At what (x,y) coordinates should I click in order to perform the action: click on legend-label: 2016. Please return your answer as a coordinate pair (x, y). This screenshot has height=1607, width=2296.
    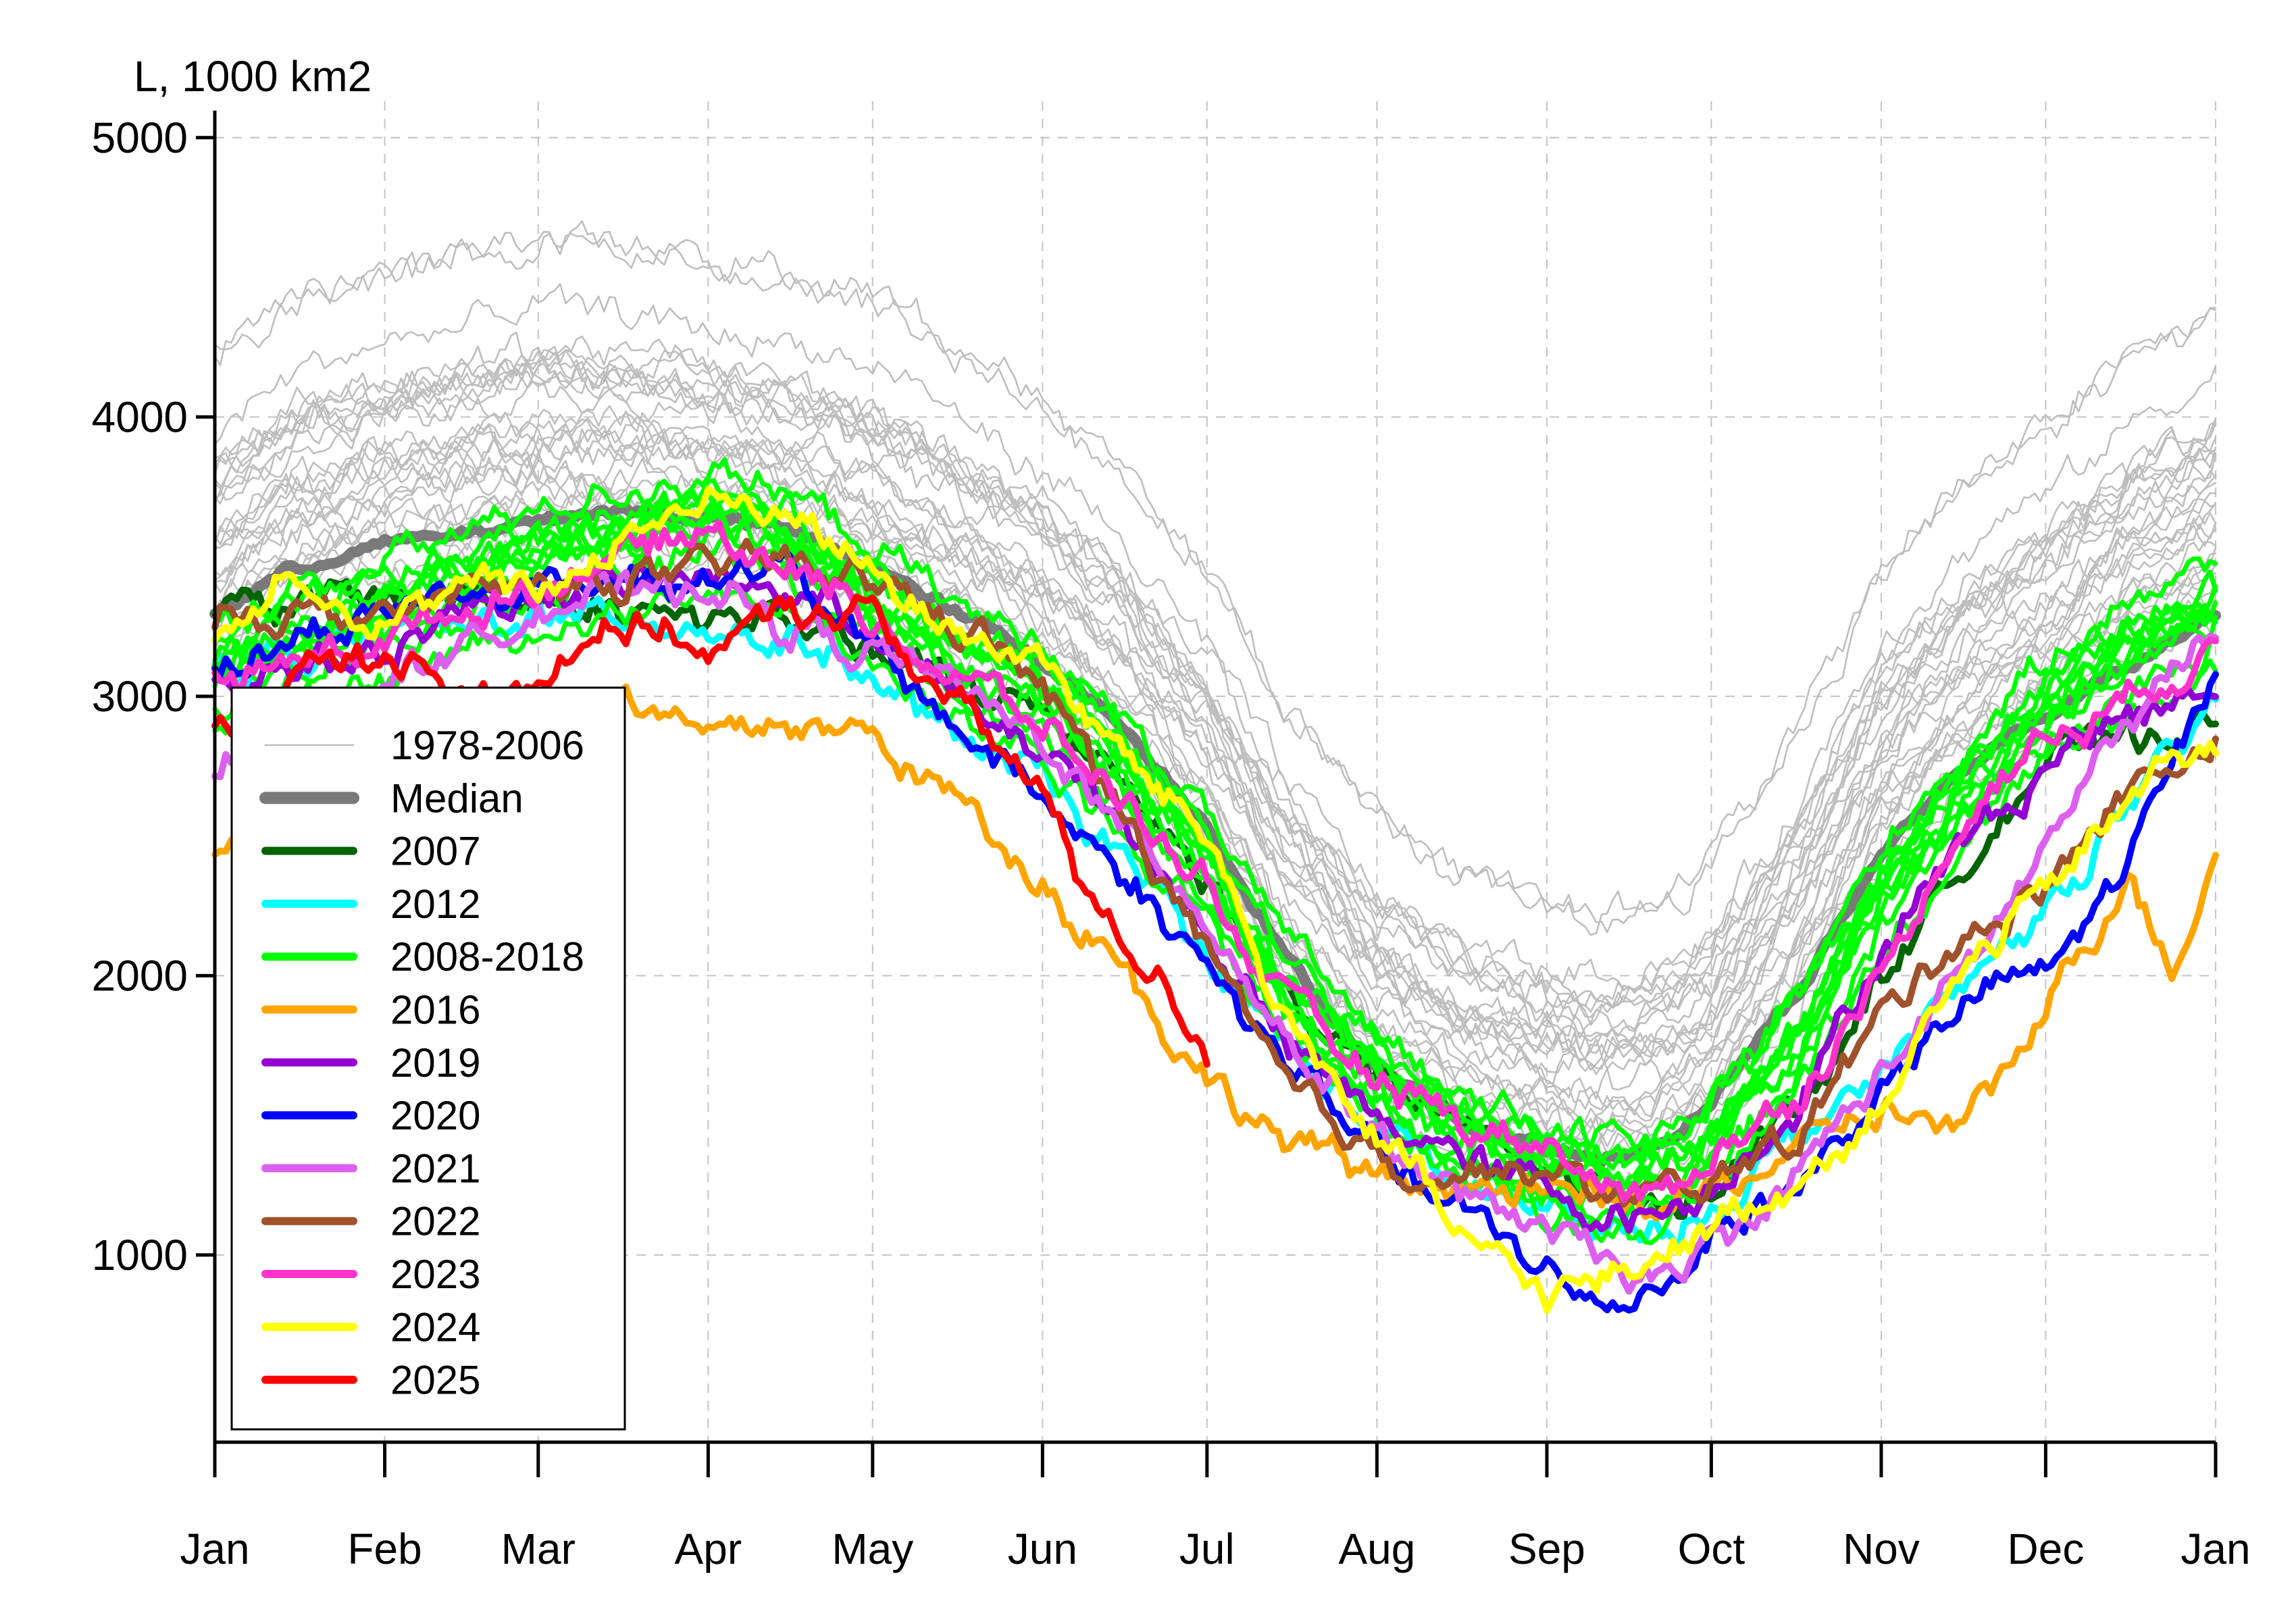
    Looking at the image, I should click on (435, 1010).